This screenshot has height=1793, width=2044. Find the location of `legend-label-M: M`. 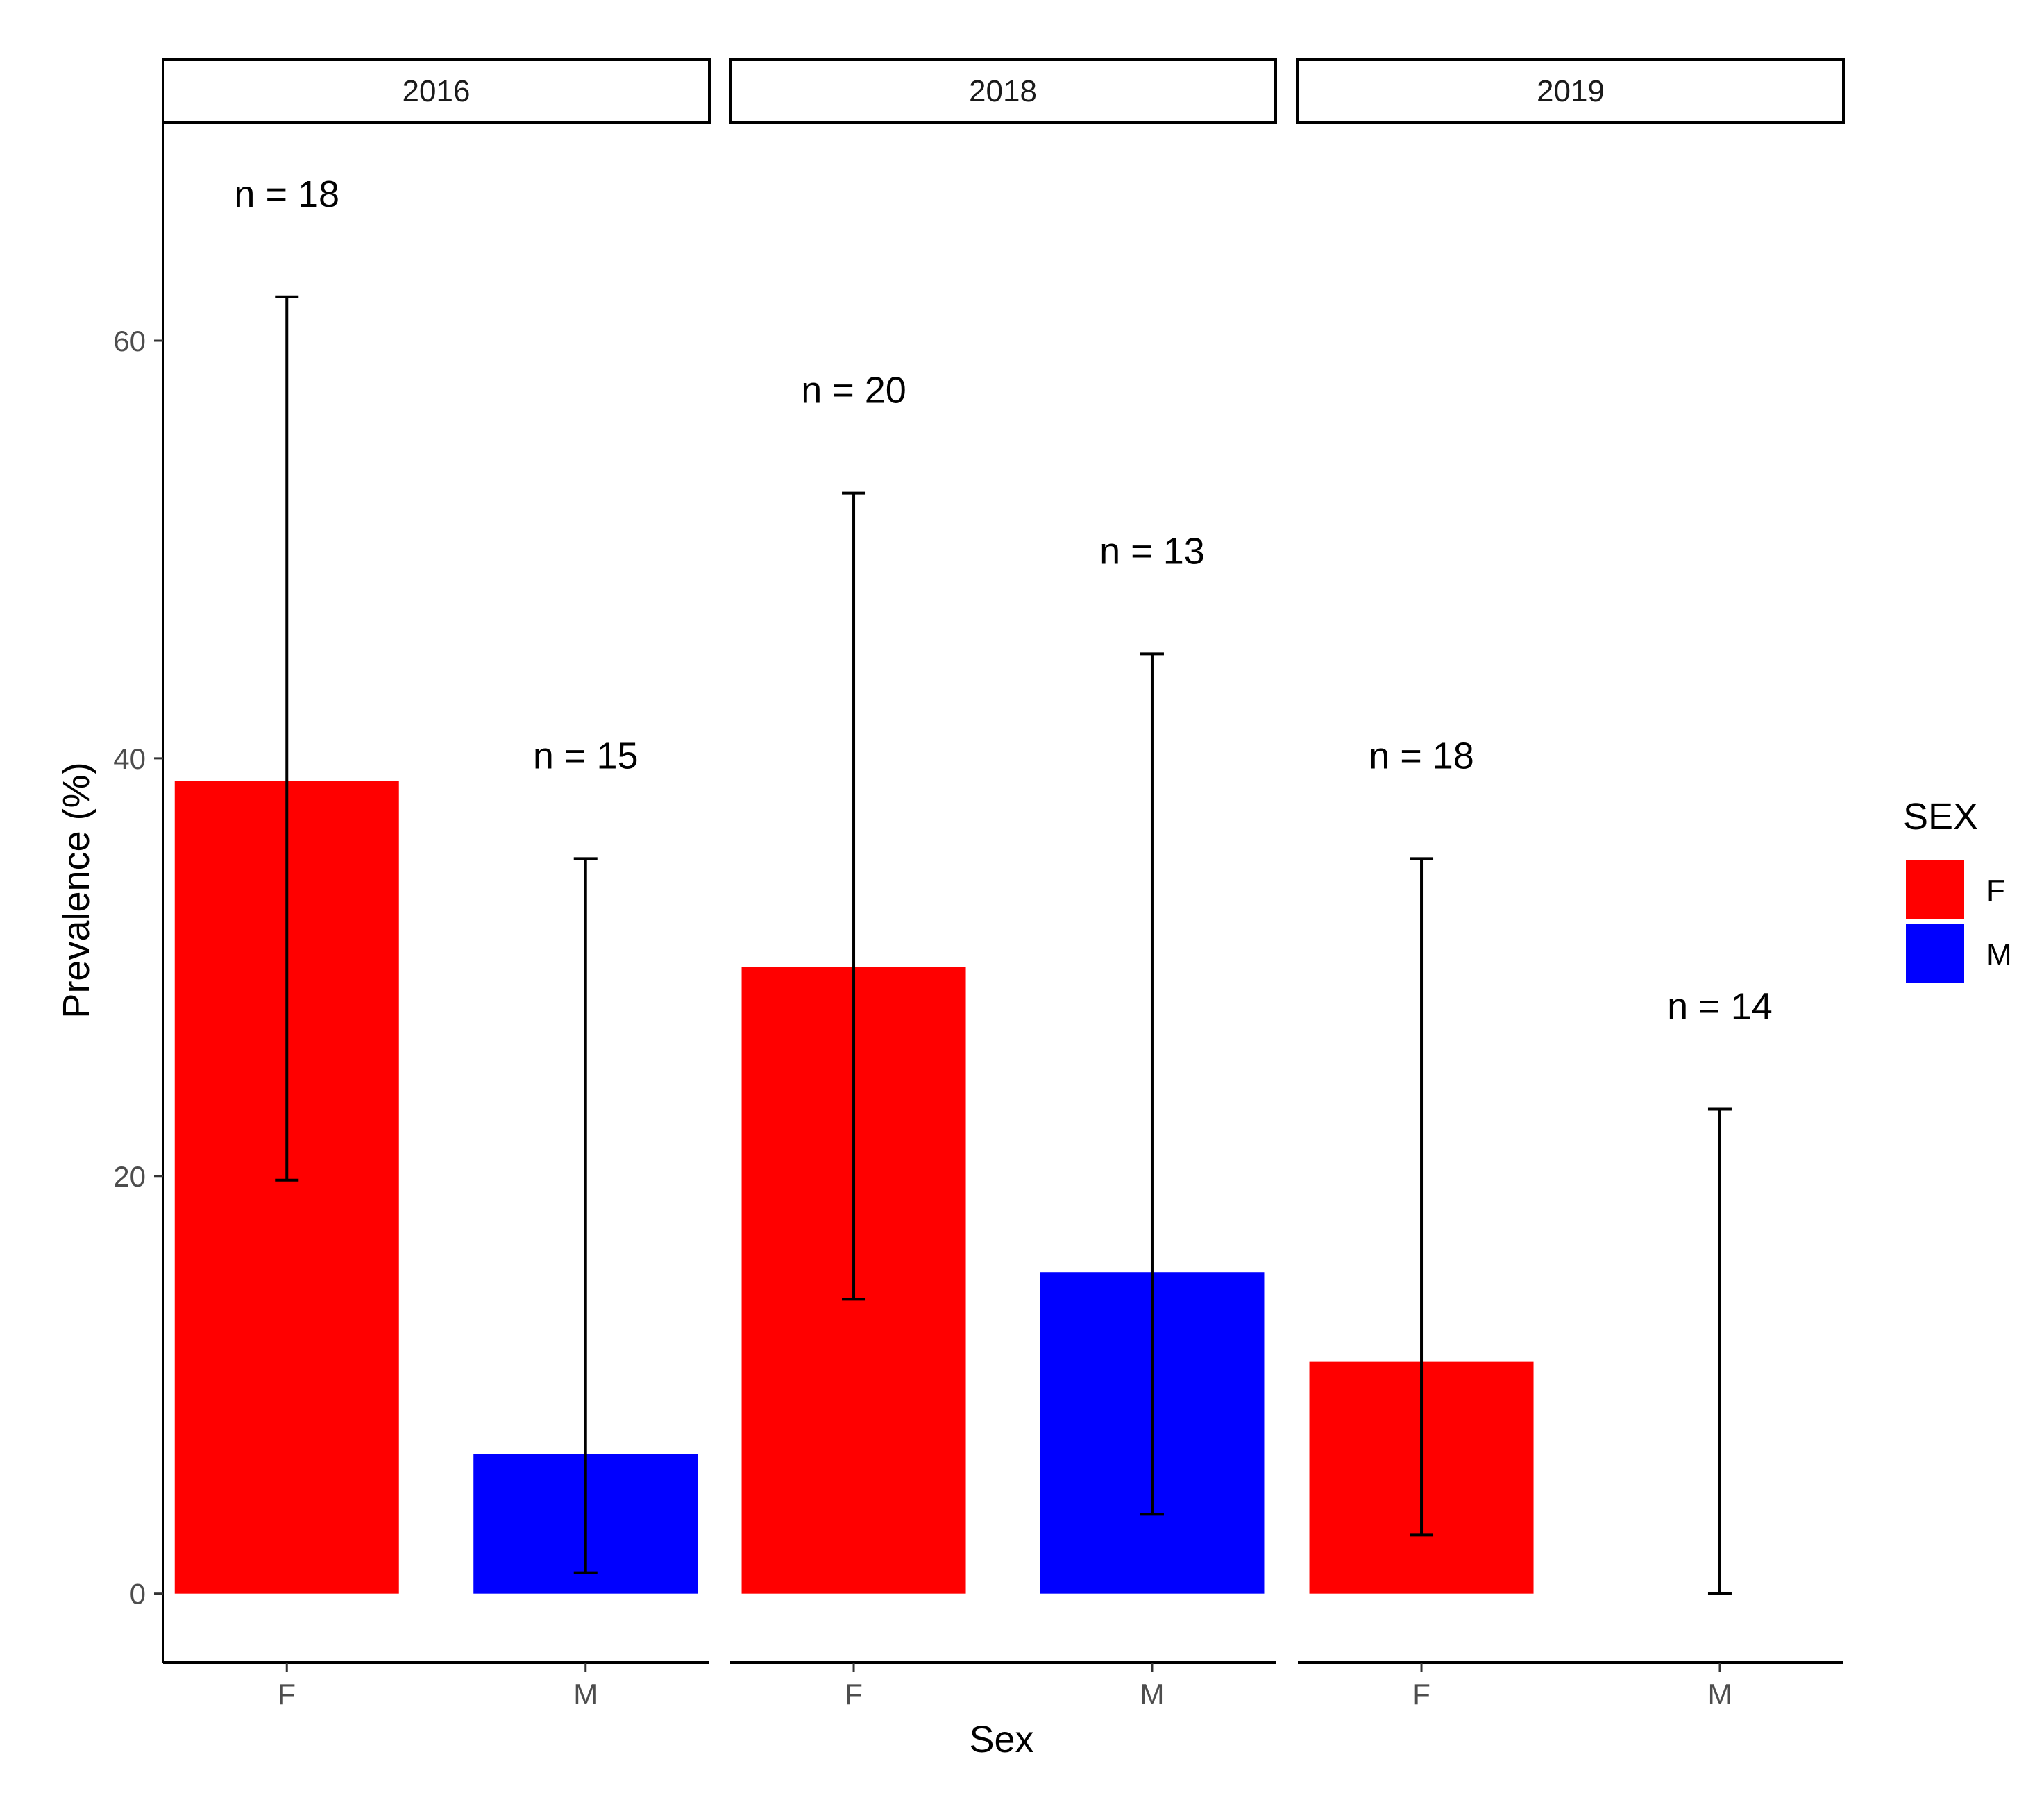

legend-label-M: M is located at coordinates (1999, 954).